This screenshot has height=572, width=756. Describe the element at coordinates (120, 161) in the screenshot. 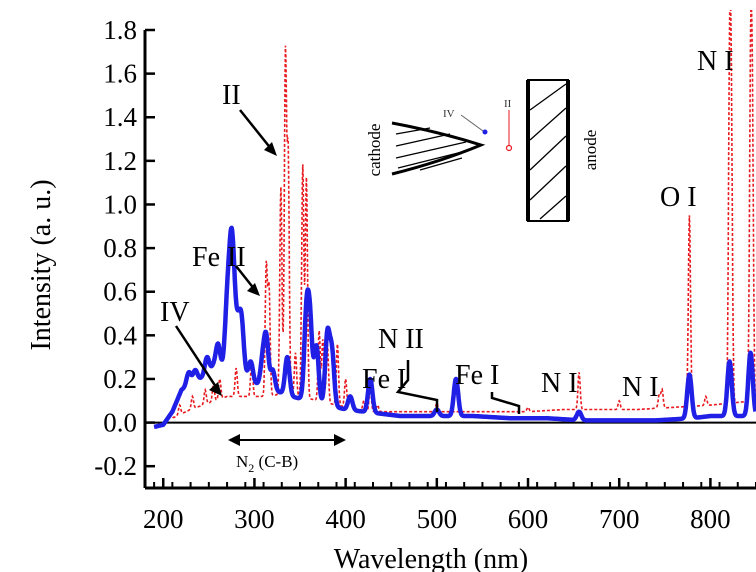

I see `y-tick-label: 1.2` at that location.